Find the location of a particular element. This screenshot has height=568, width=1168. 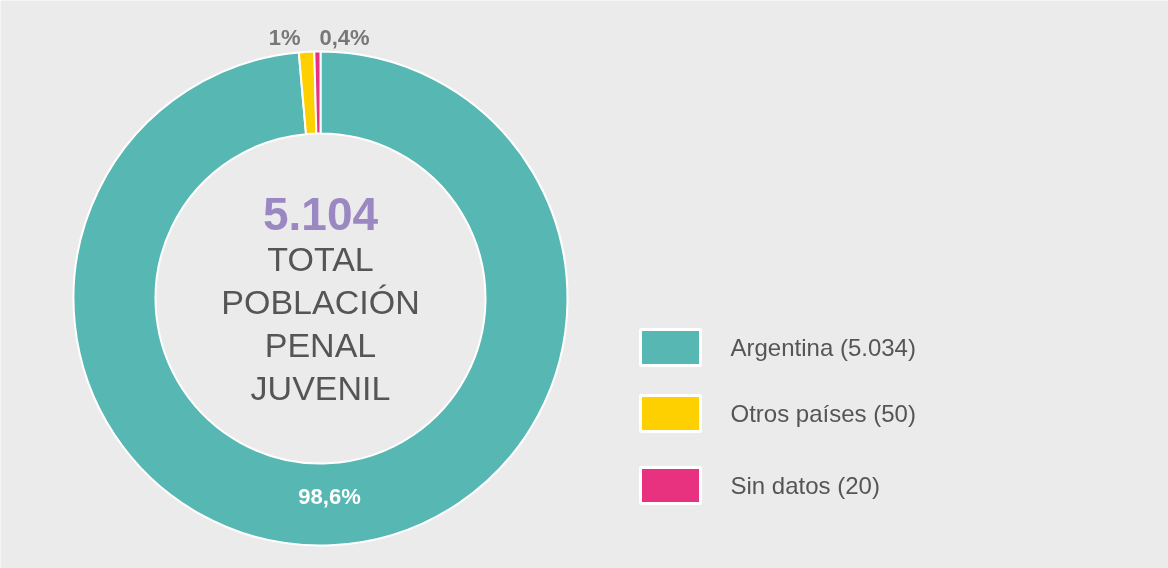

data-label: 98,6% is located at coordinates (329, 496).